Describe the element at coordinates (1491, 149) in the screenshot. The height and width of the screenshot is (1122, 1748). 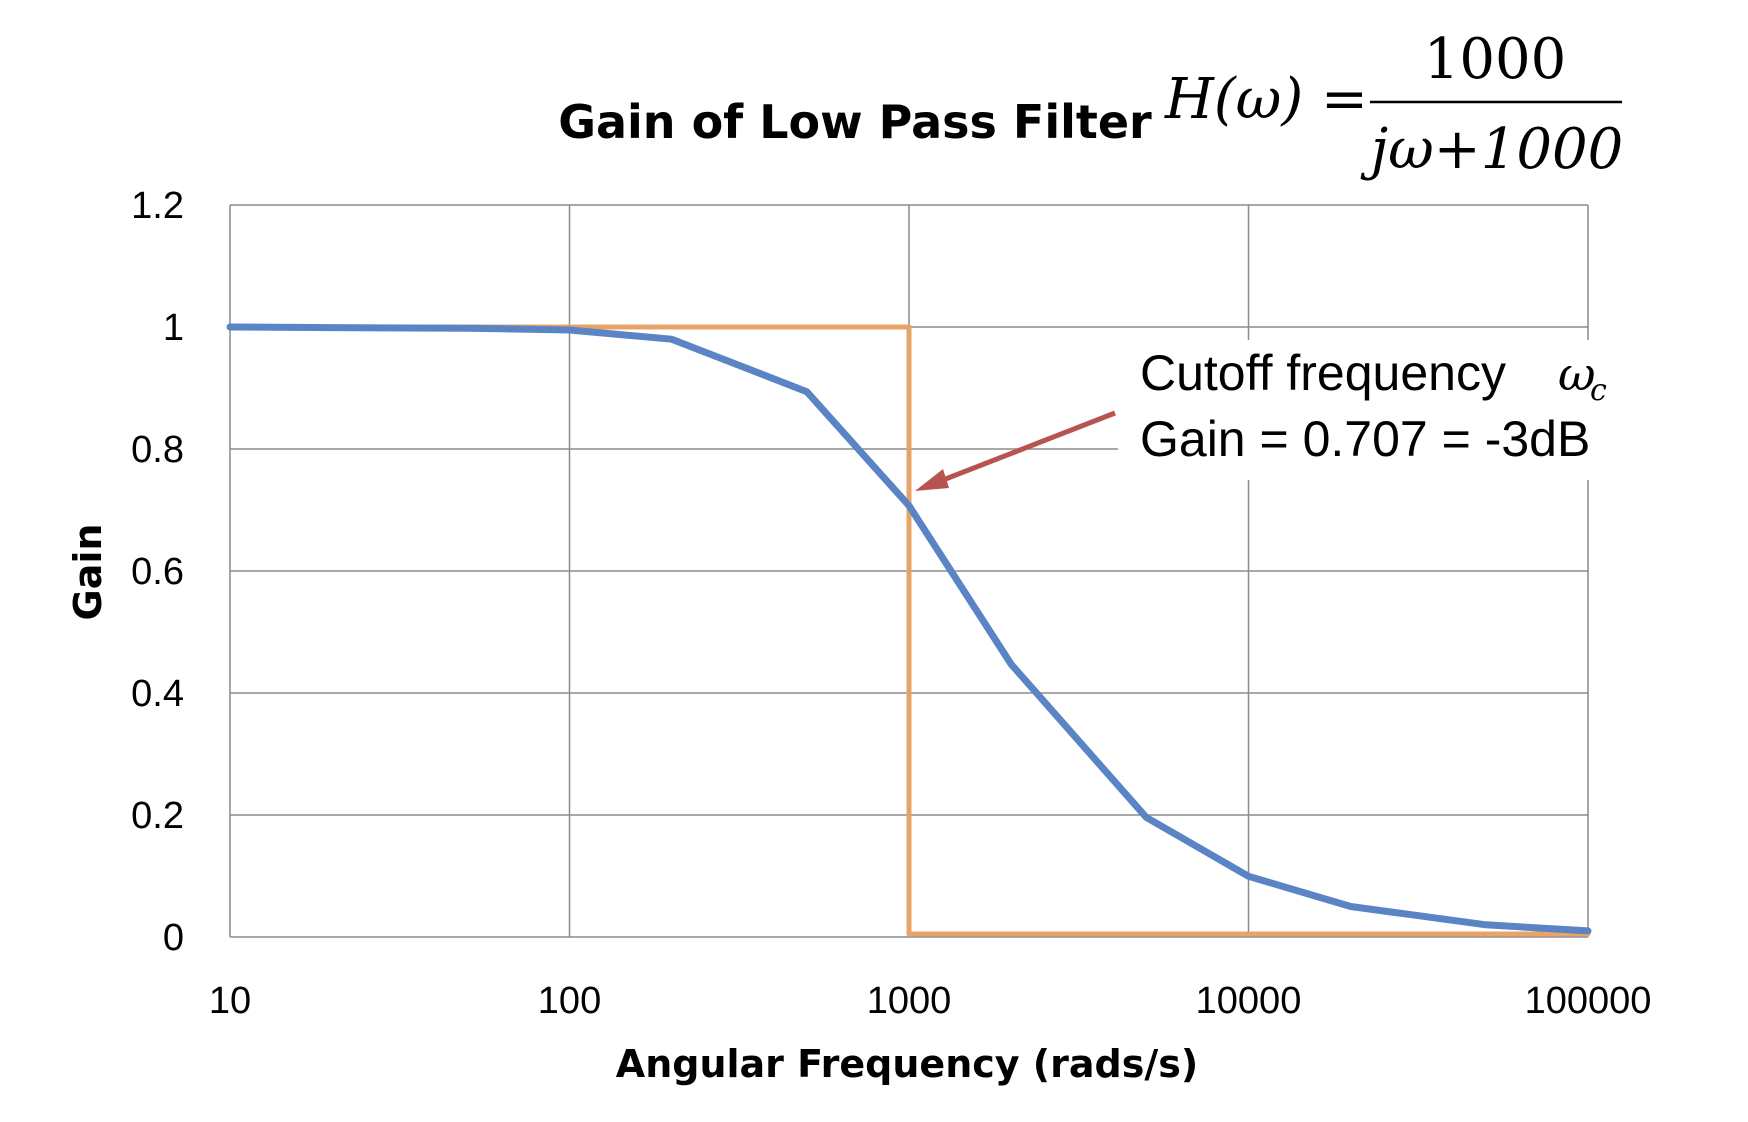
I see `formula-denominator: jω+1000` at that location.